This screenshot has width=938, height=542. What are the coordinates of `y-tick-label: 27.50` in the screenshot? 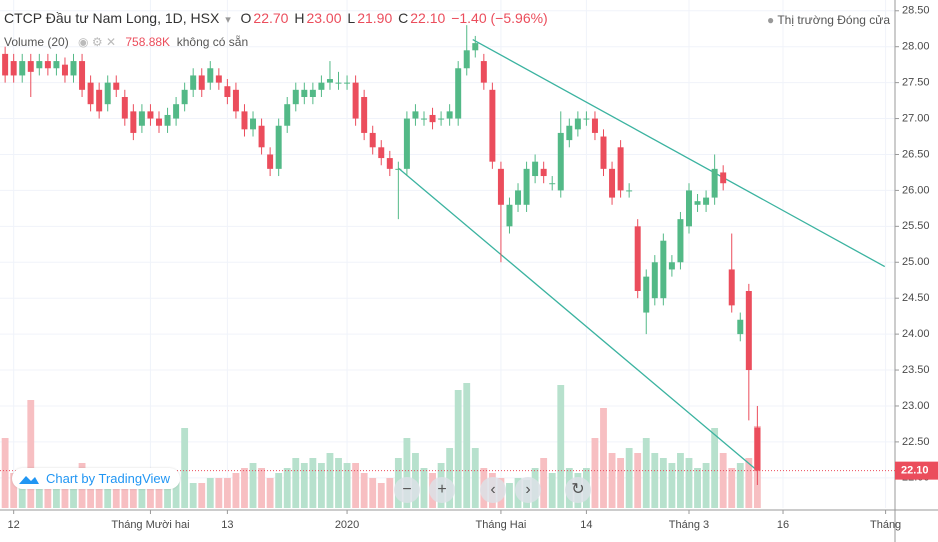 It's located at (916, 83).